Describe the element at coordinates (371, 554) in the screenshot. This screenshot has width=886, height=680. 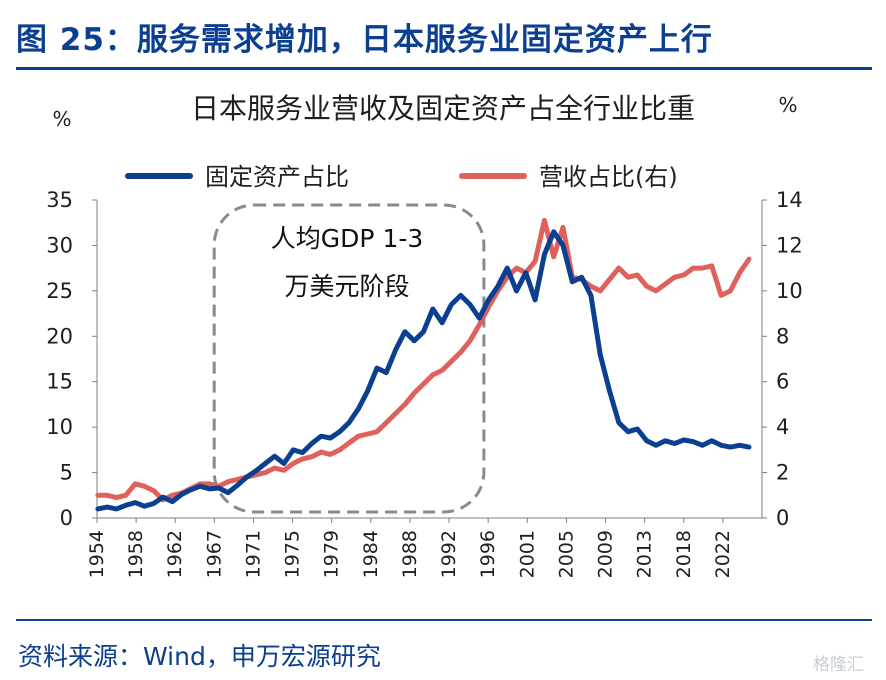
I see `x-tick-label: 1984` at that location.